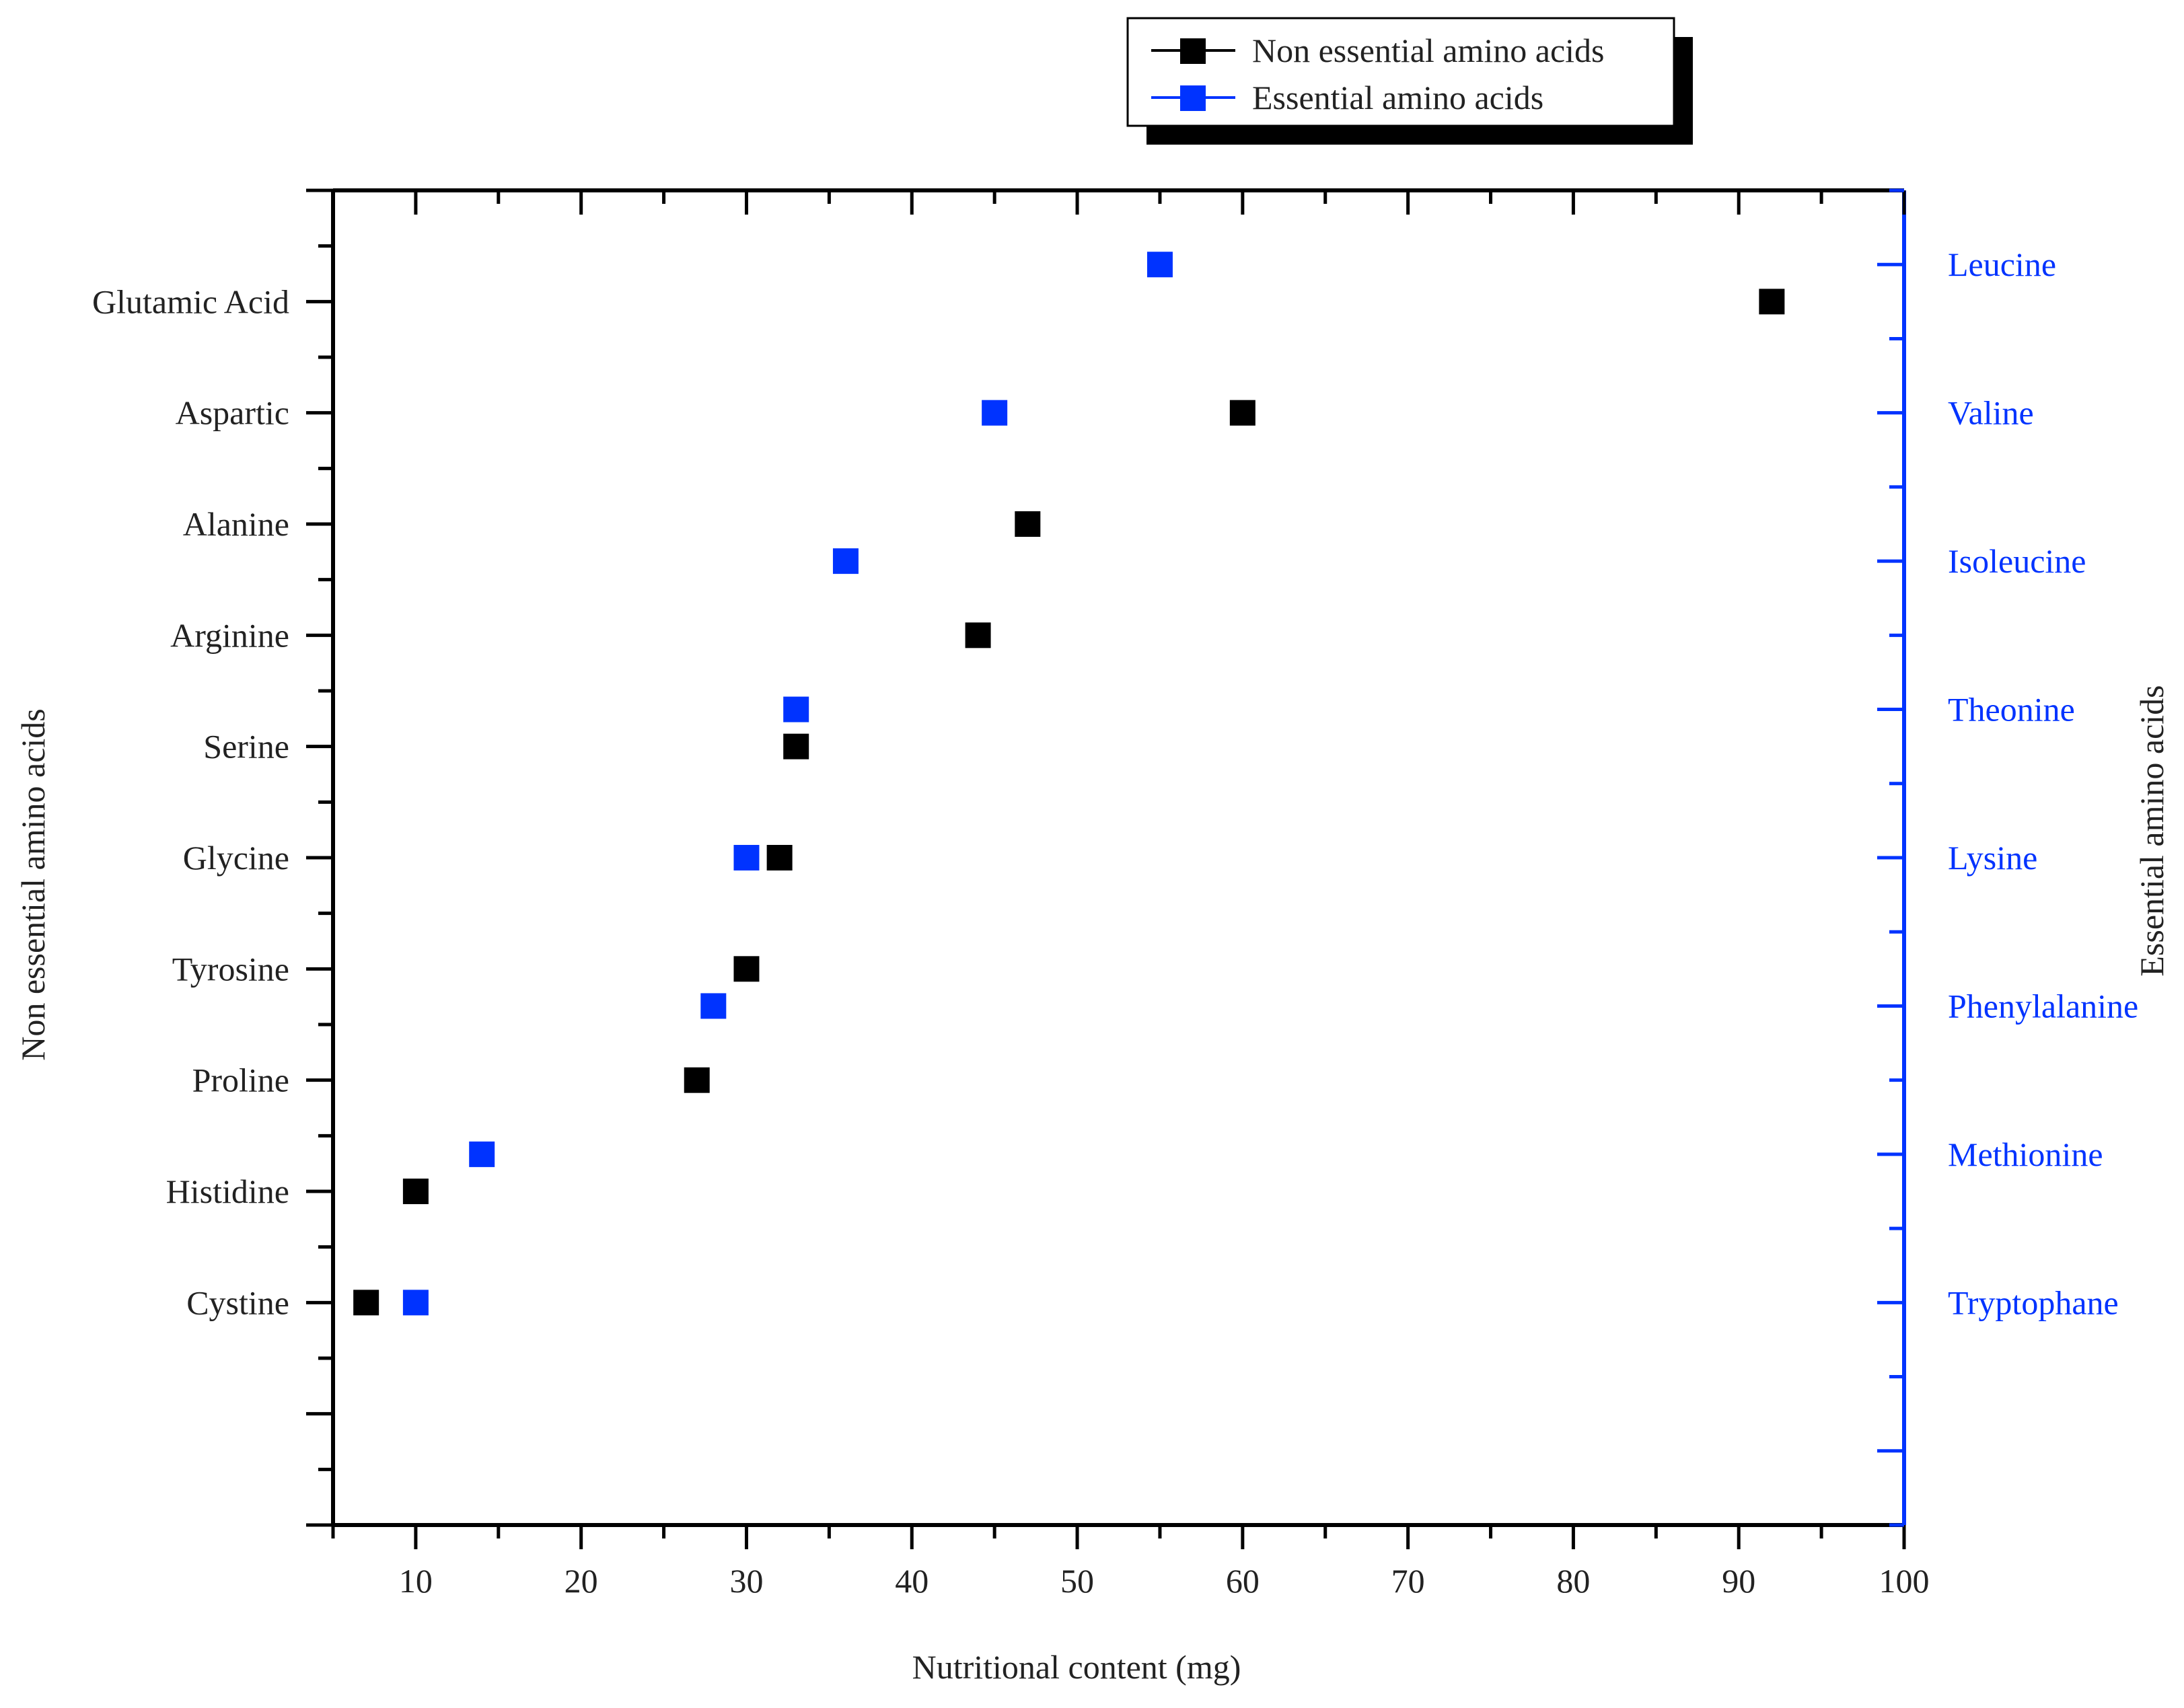 The width and height of the screenshot is (2184, 1708). I want to click on left-category-label: Tyrosine, so click(230, 969).